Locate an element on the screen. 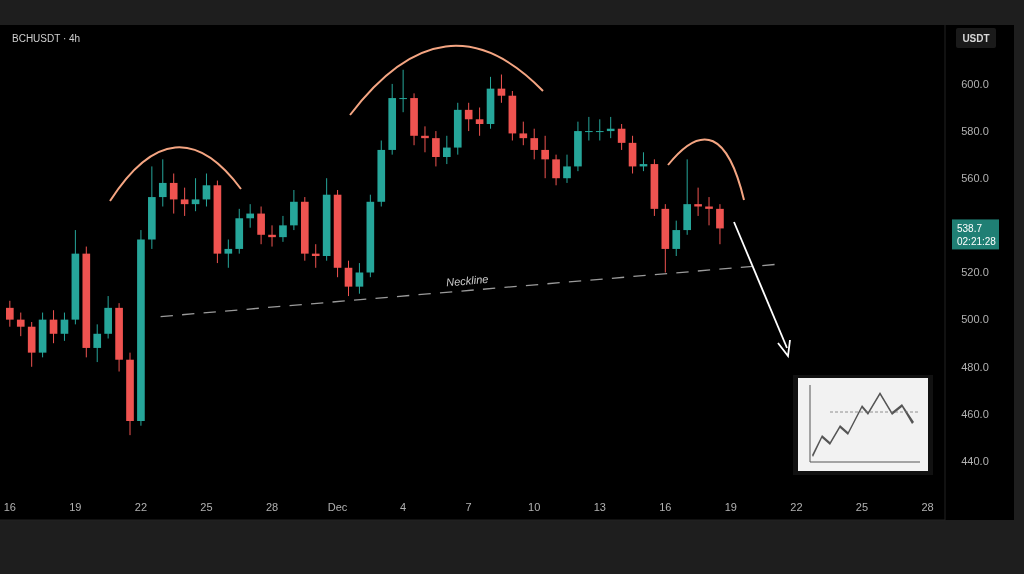 The width and height of the screenshot is (1024, 574). x-tick-label: 13 is located at coordinates (599, 507).